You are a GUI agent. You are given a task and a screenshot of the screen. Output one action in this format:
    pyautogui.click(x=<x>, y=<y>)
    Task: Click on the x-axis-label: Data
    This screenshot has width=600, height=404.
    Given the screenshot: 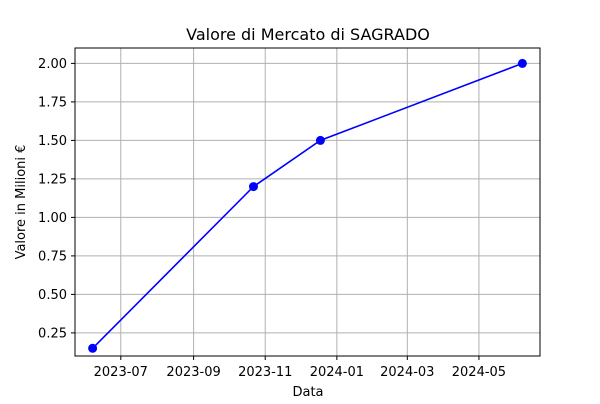 What is the action you would take?
    pyautogui.click(x=307, y=392)
    